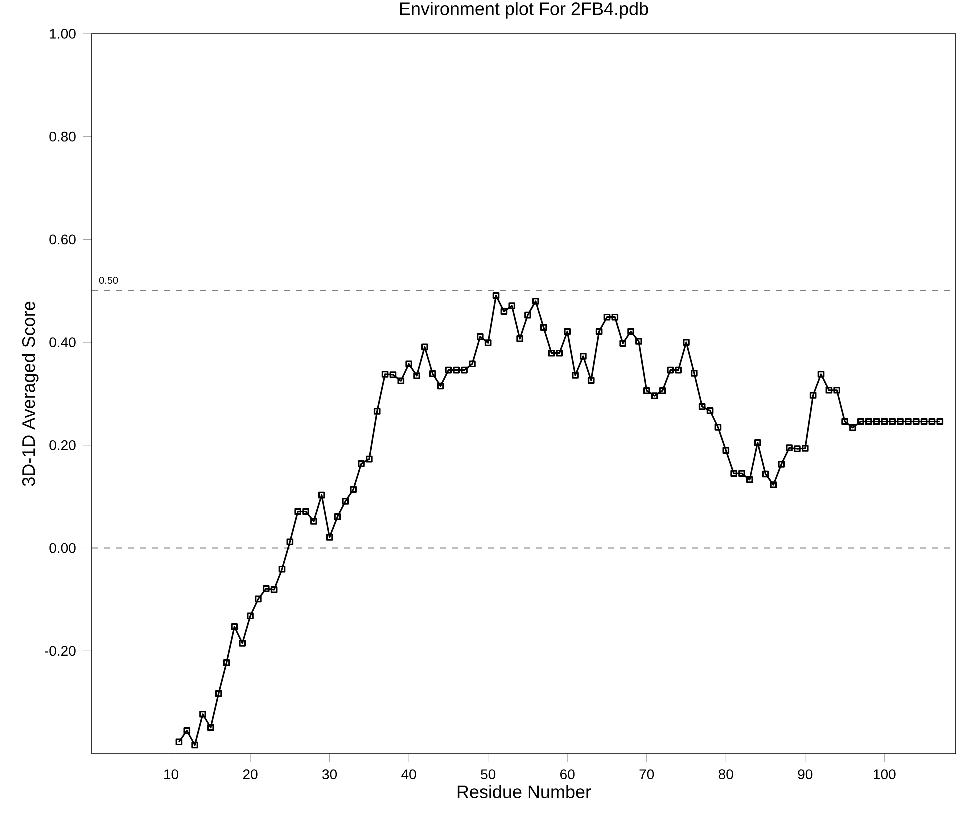  What do you see at coordinates (63, 343) in the screenshot?
I see `y-tick-label: 0.40` at bounding box center [63, 343].